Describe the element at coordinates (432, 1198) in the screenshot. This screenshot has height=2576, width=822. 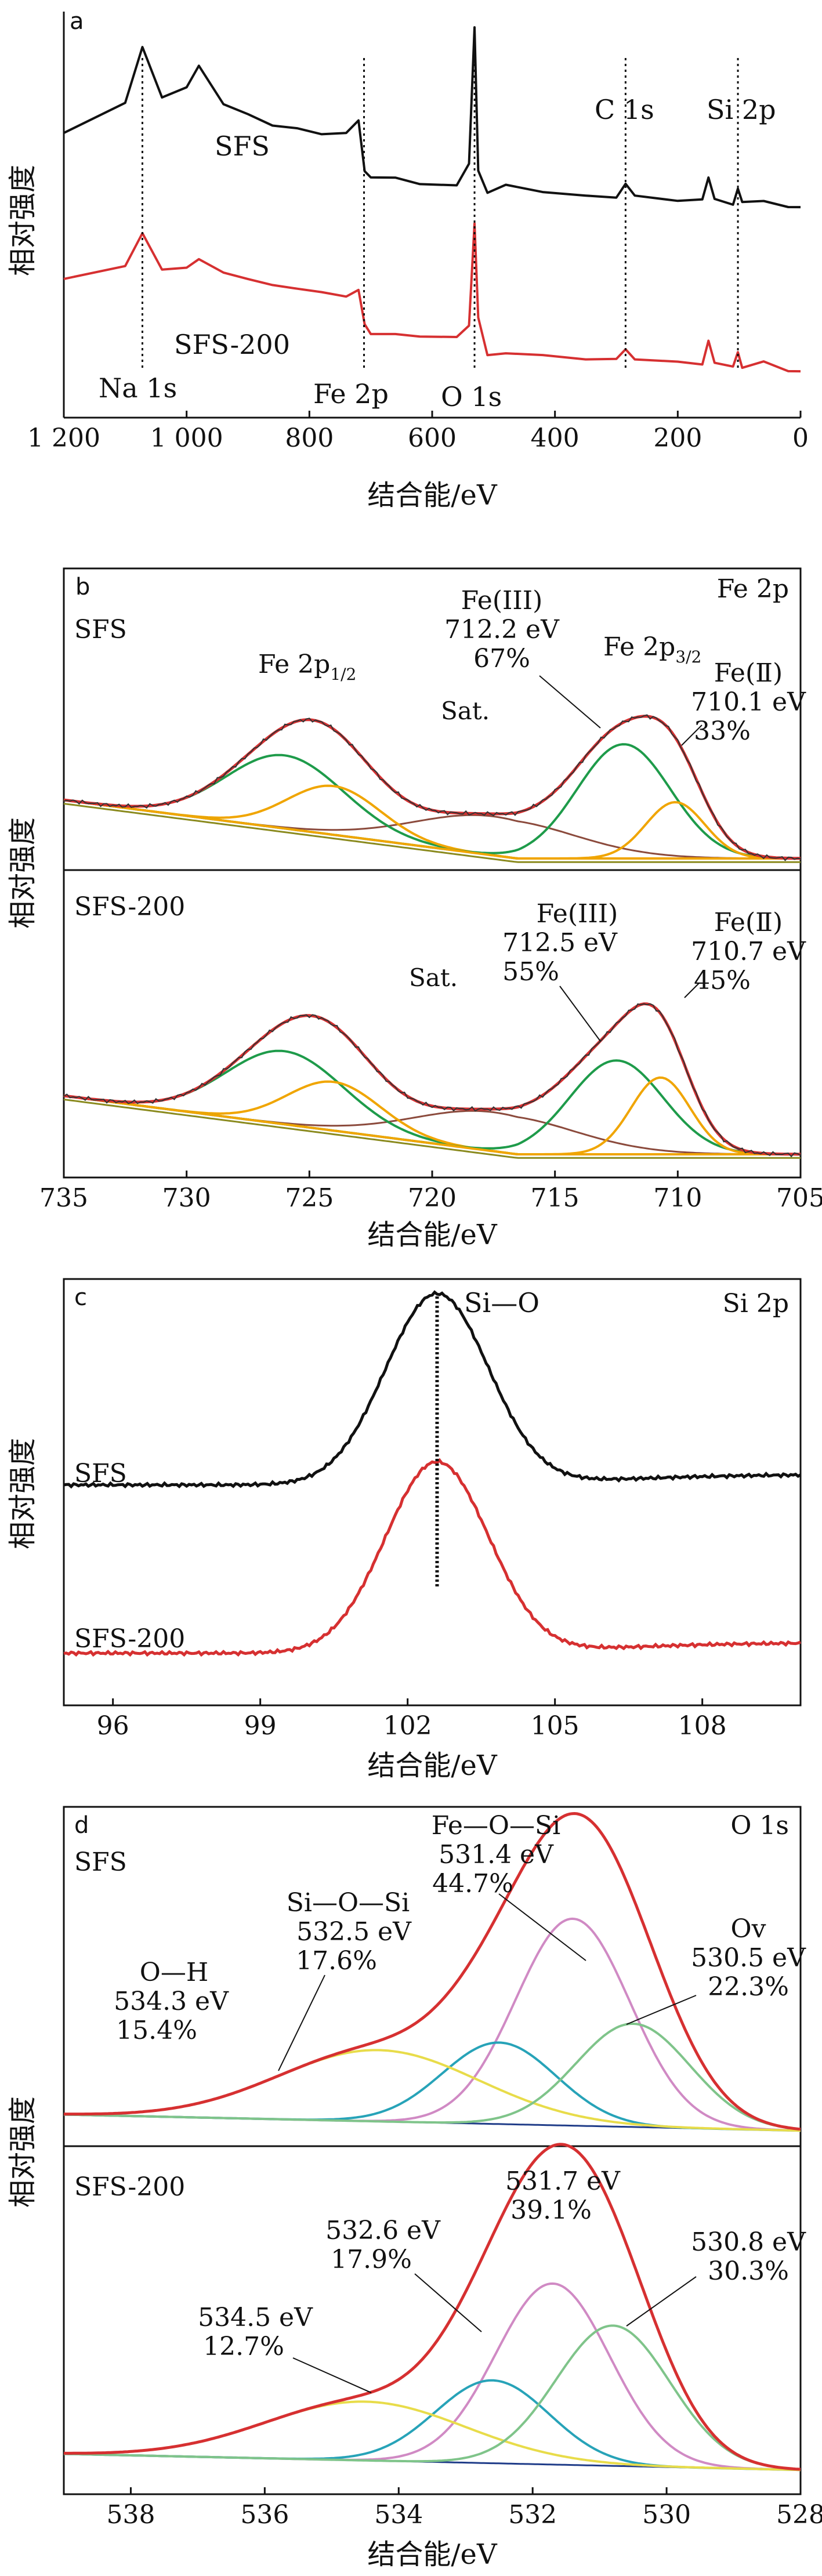
I see `x-tick-label: 720` at that location.